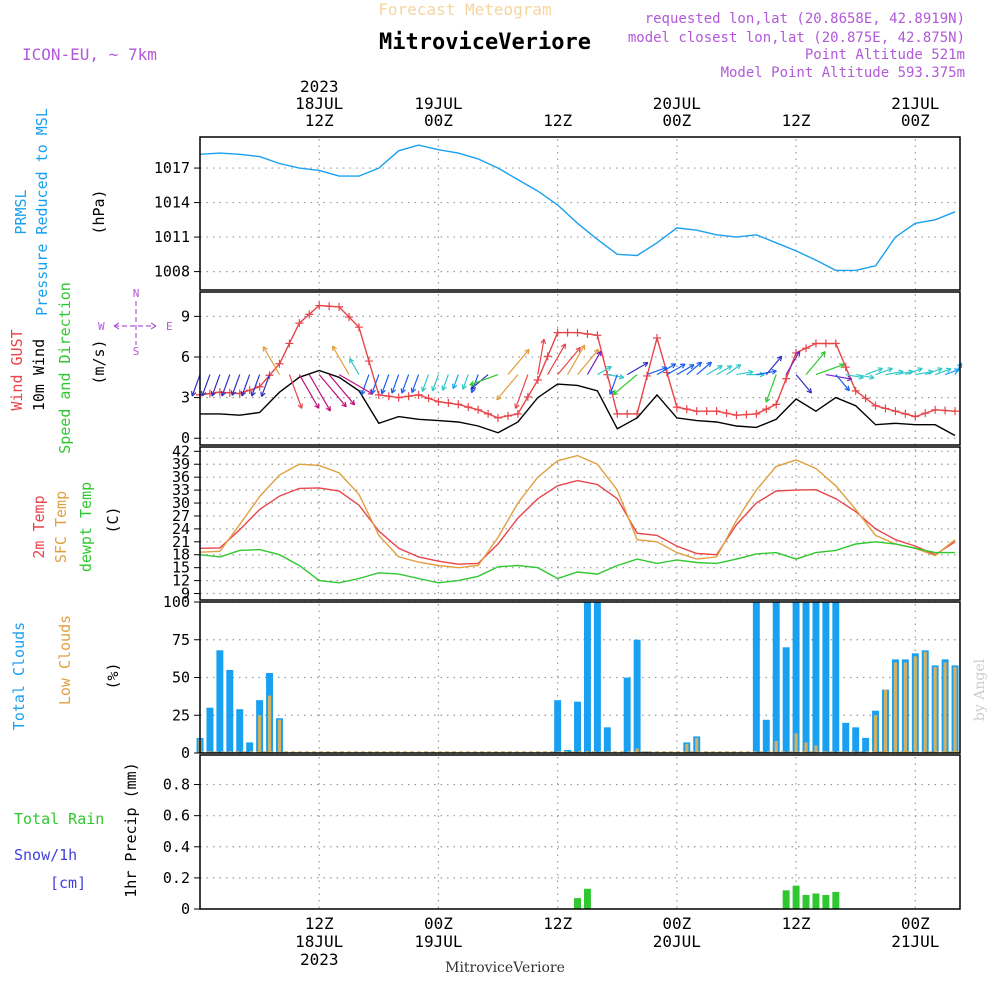 The height and width of the screenshot is (1000, 1000). Describe the element at coordinates (676, 923) in the screenshot. I see `time-label-bottom: 00Z` at that location.